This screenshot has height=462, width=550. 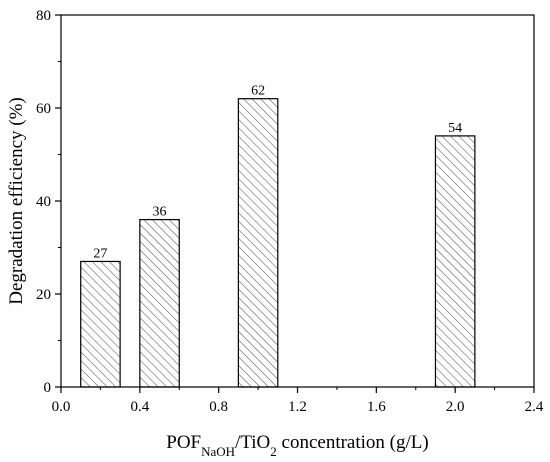 What do you see at coordinates (455, 128) in the screenshot?
I see `data-label-3: 54` at bounding box center [455, 128].